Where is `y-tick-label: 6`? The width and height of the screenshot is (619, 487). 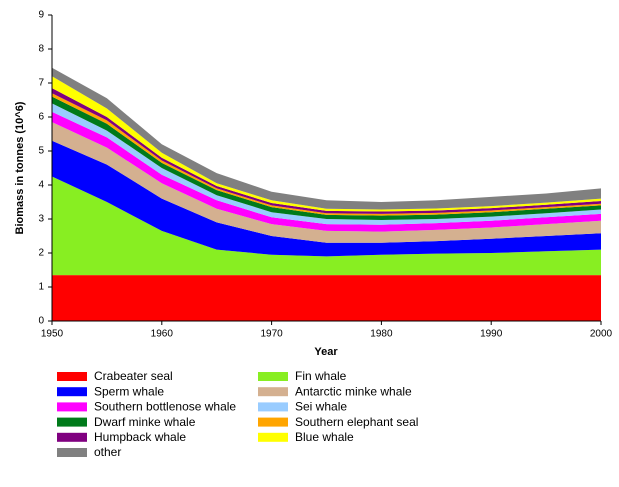 y-tick-label: 6 is located at coordinates (41, 117).